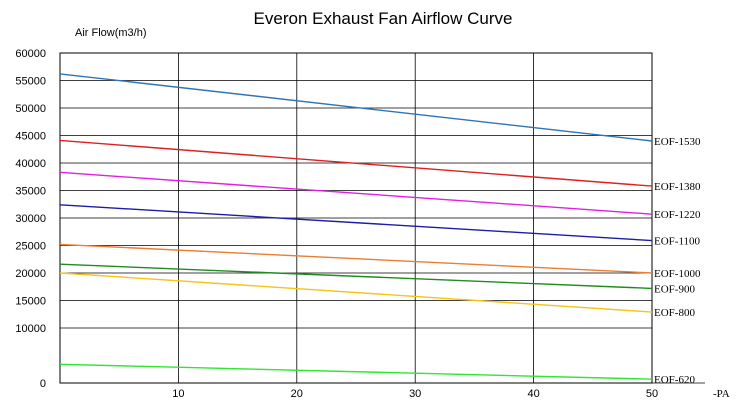 Image resolution: width=750 pixels, height=411 pixels. I want to click on y-tick-label: 60000, so click(30, 54).